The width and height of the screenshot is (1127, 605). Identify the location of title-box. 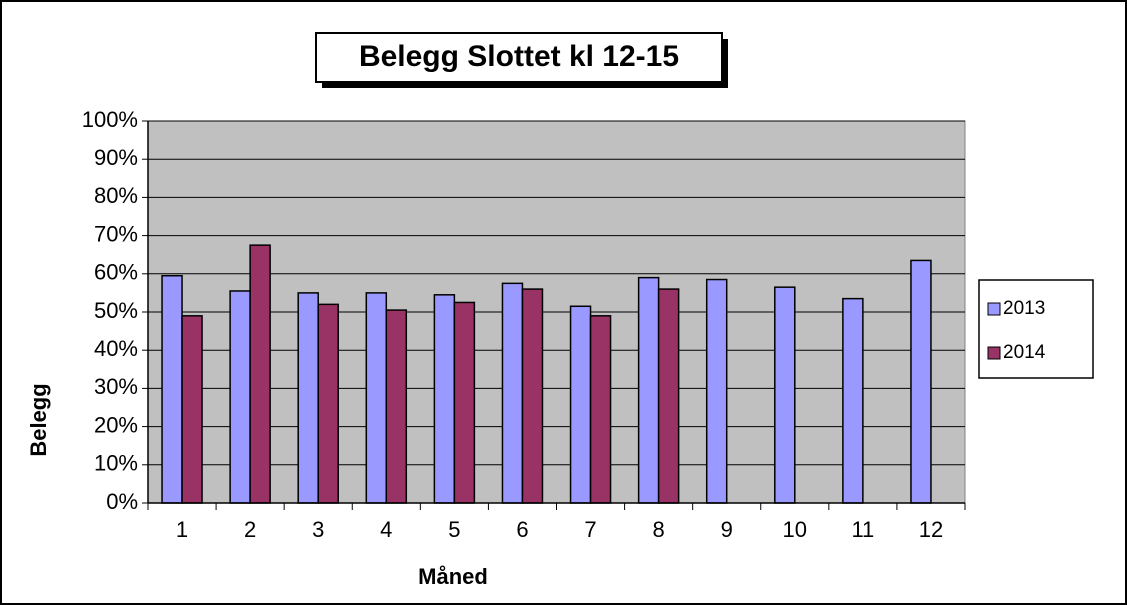
(519, 57).